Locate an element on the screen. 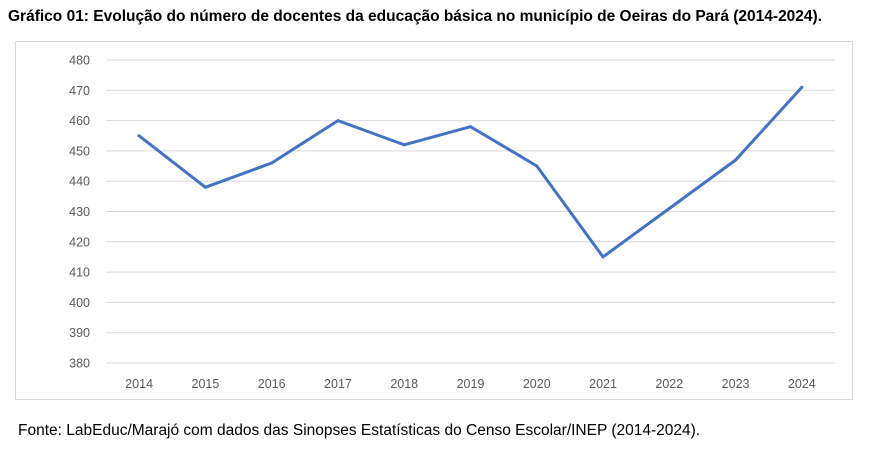  data-point-2022 is located at coordinates (669, 208).